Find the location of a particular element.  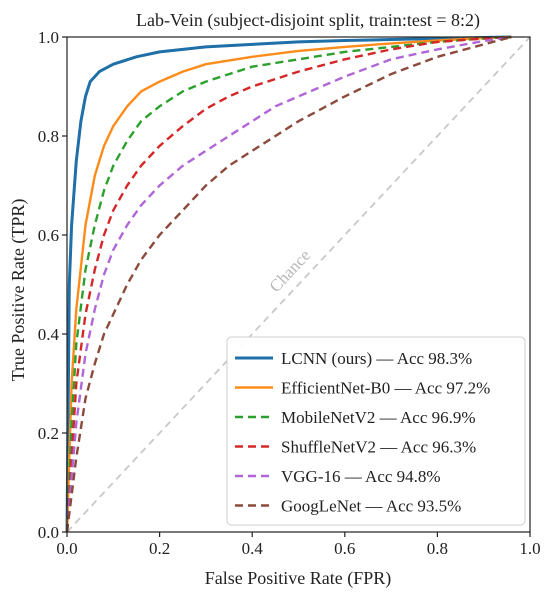

y-tick-label: 0.4 is located at coordinates (49, 334).